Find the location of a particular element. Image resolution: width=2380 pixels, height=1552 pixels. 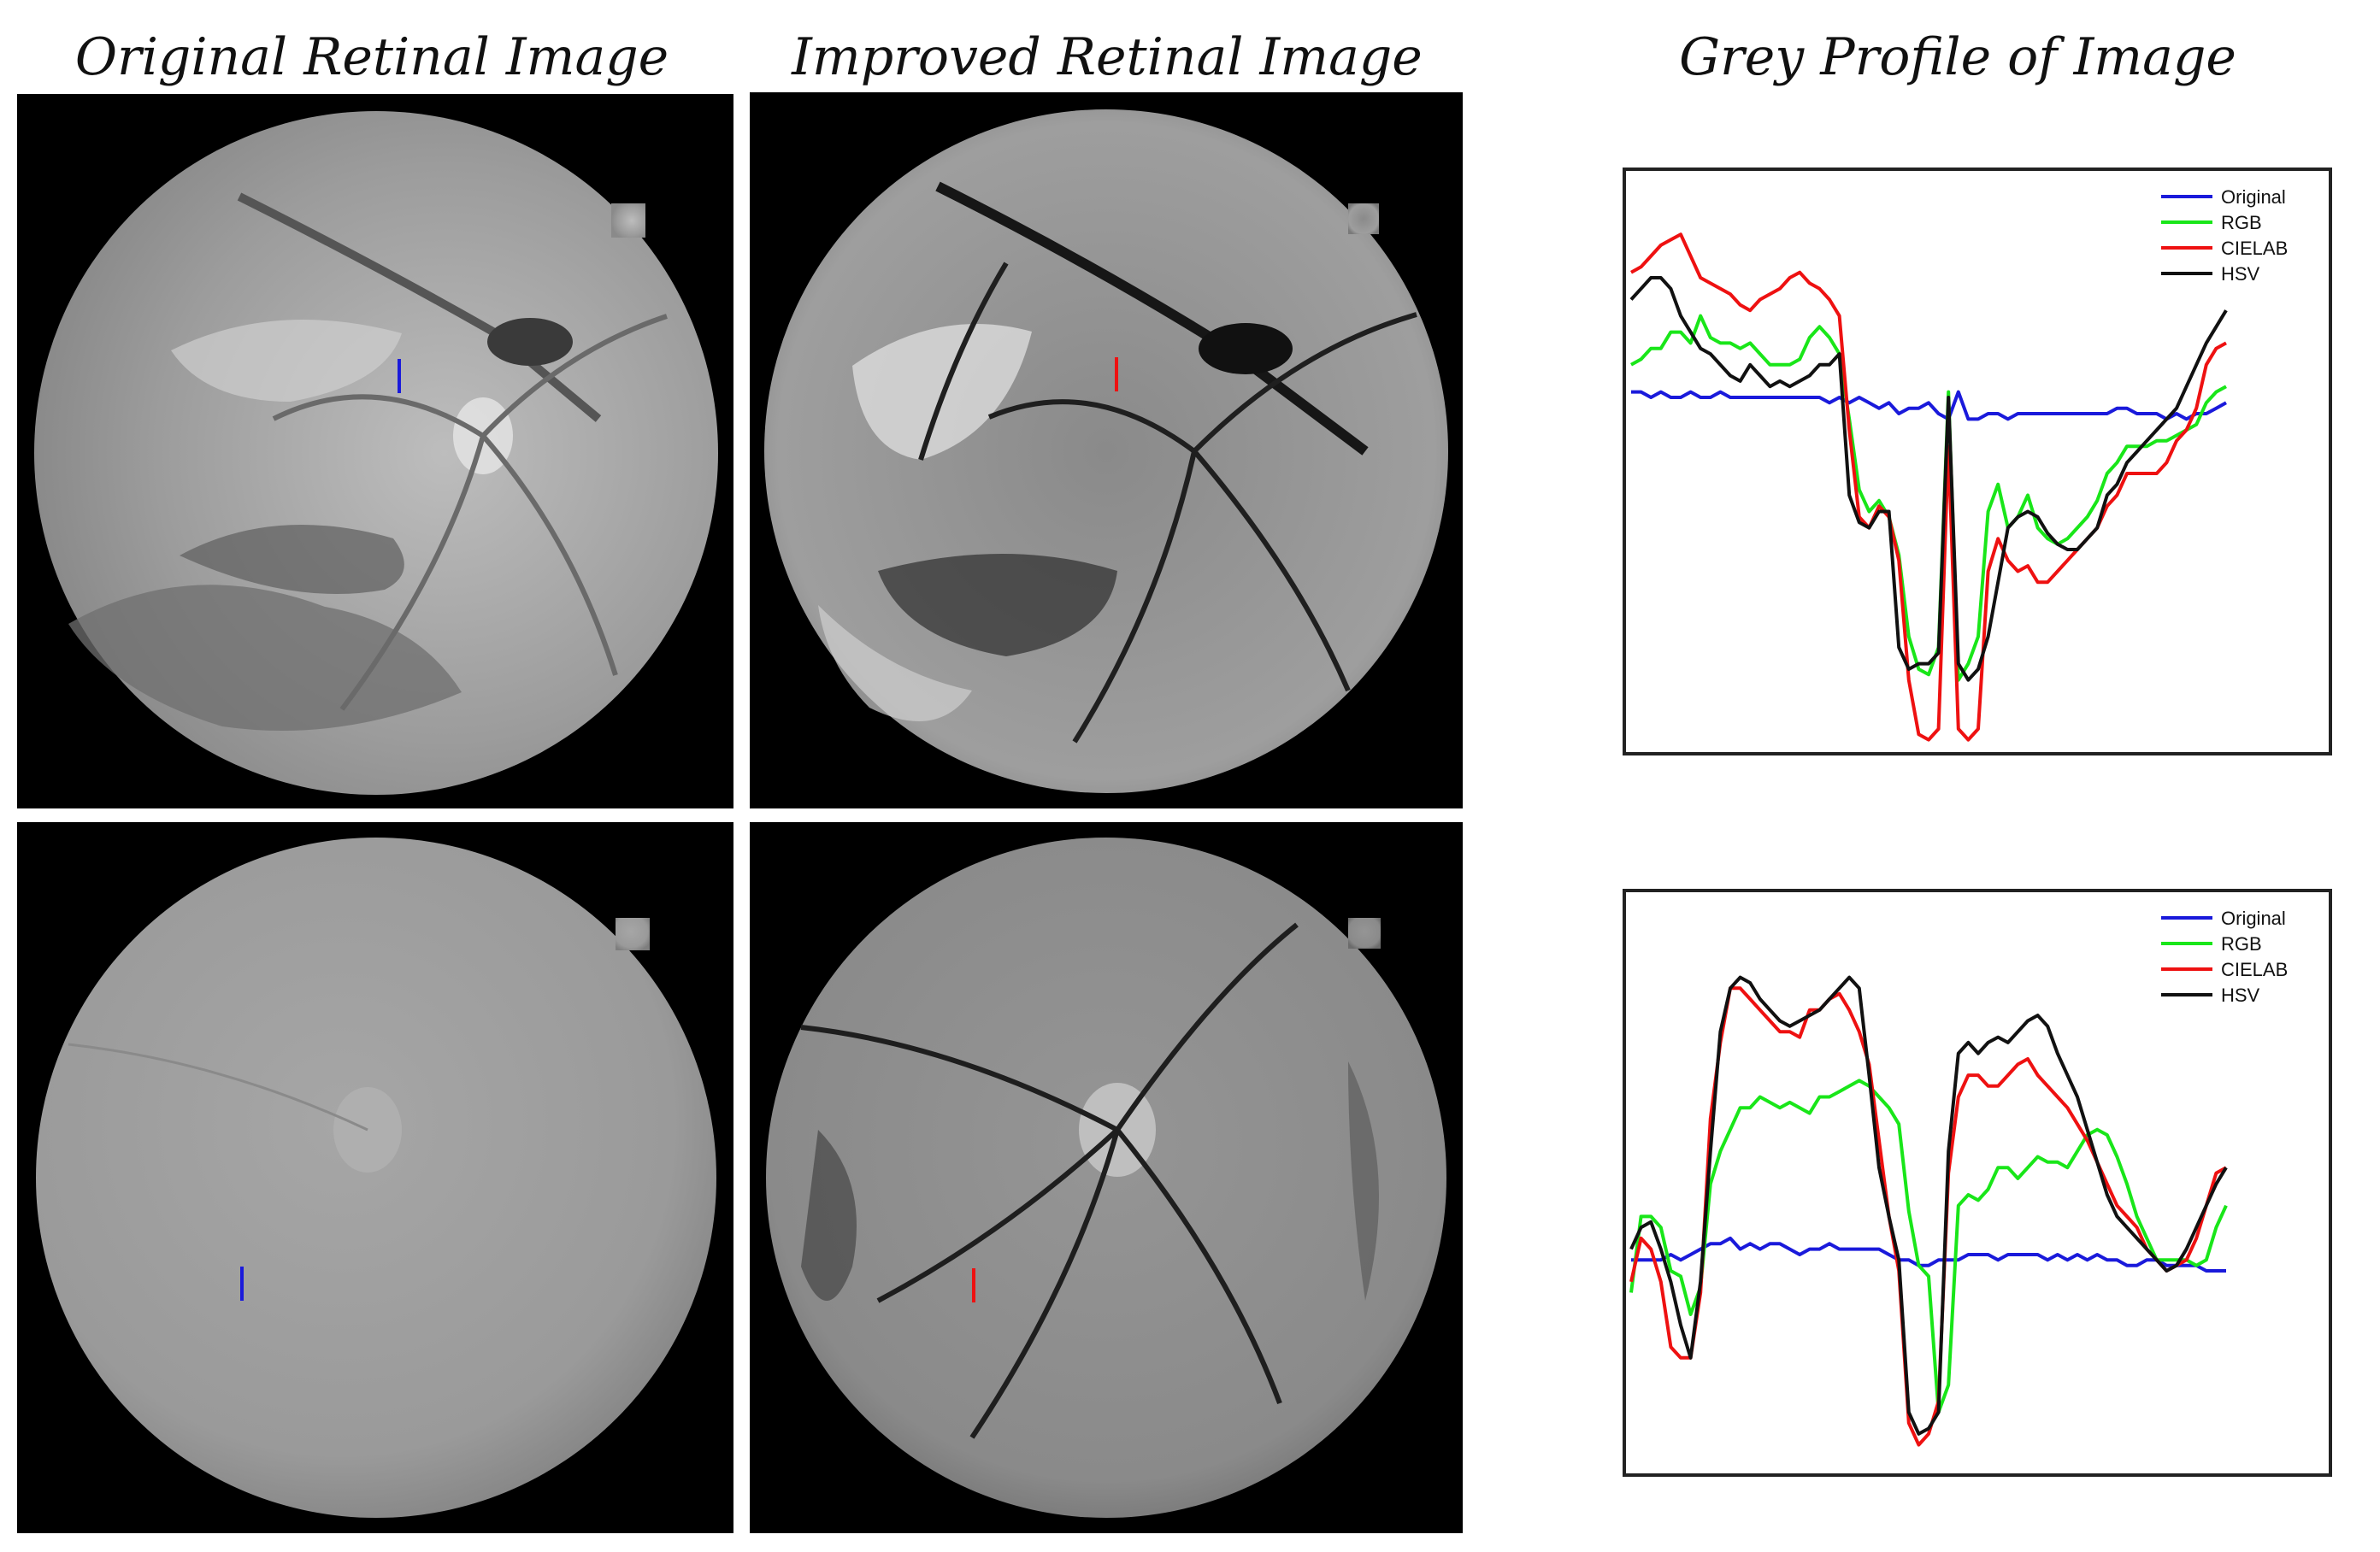

series-line-cielab is located at coordinates (1929, 487).